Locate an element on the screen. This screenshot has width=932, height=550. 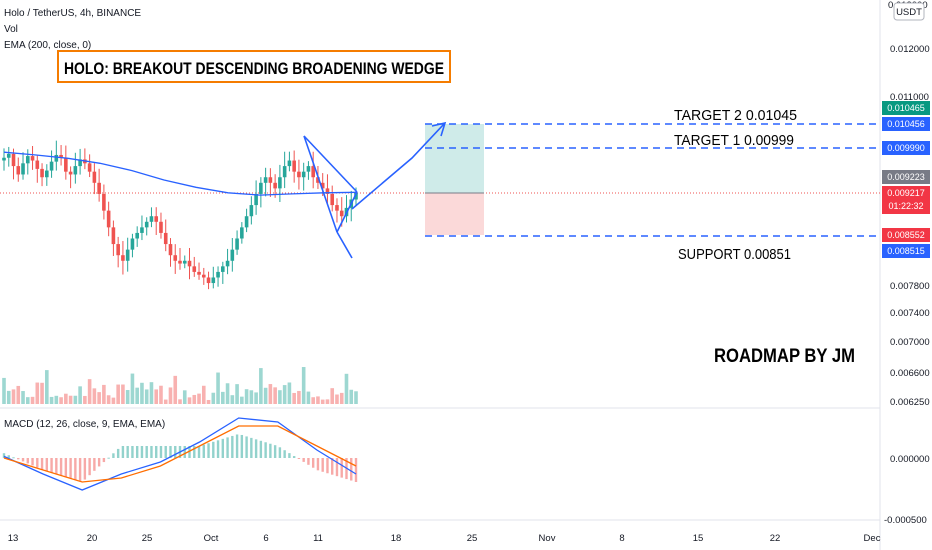
price-tag-target2: 0.010456 is located at coordinates (906, 124).